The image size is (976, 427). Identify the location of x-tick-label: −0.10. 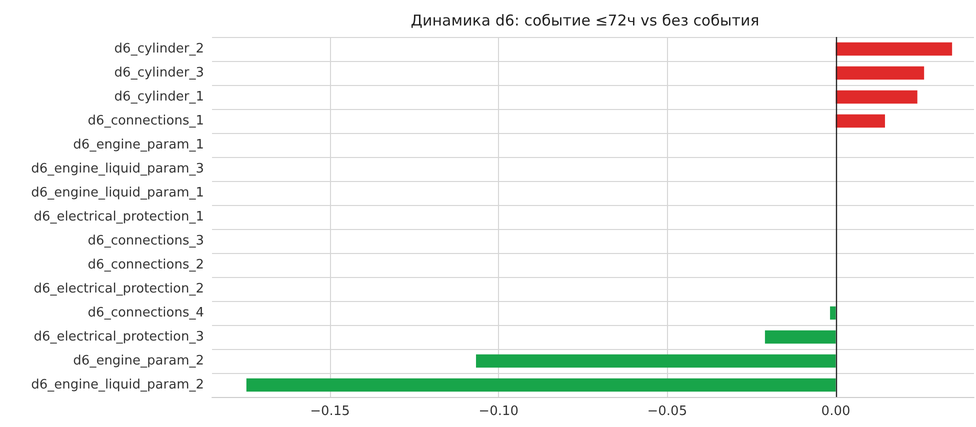
(498, 411).